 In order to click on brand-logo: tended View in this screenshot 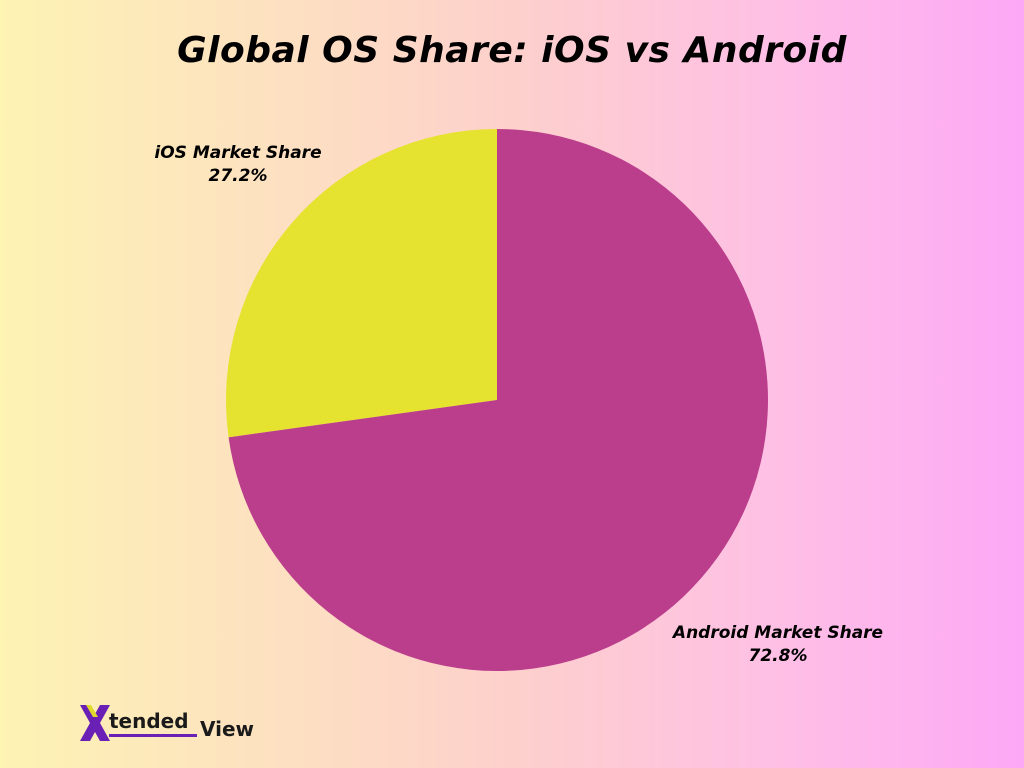, I will do `click(178, 723)`.